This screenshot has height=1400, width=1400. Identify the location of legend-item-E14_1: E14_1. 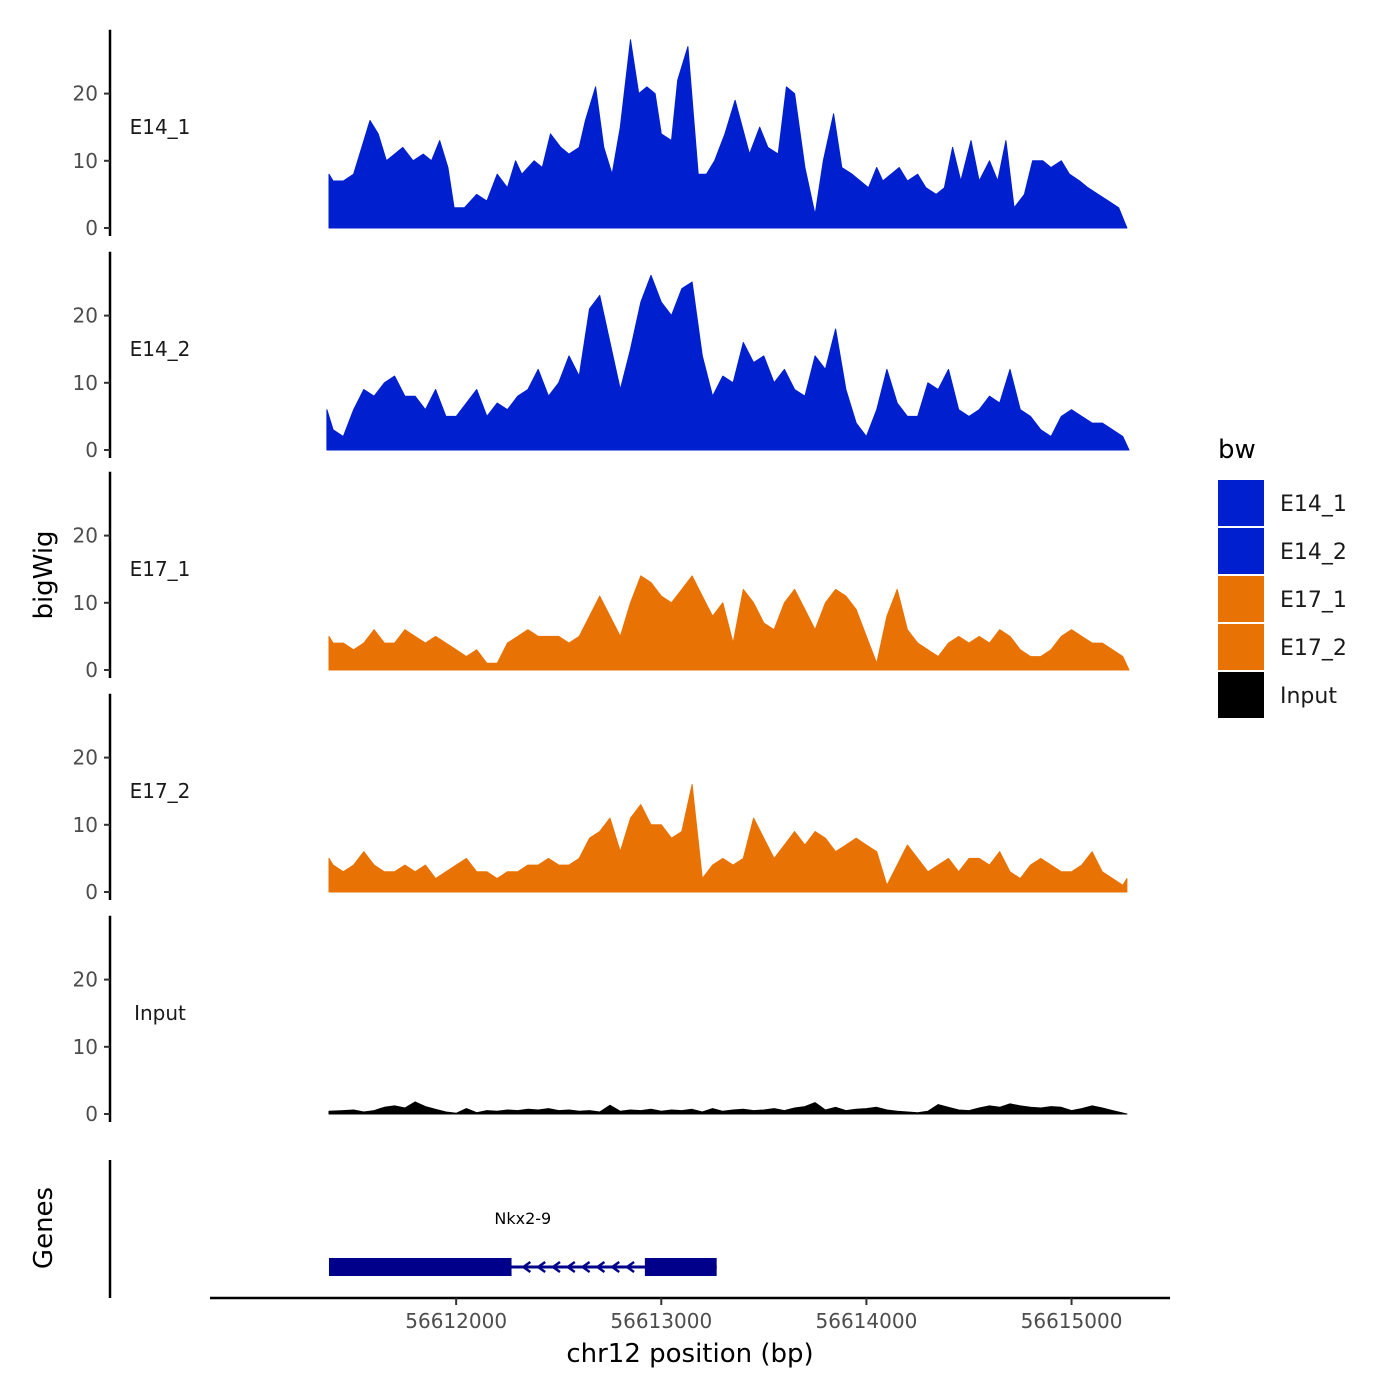
(1282, 503).